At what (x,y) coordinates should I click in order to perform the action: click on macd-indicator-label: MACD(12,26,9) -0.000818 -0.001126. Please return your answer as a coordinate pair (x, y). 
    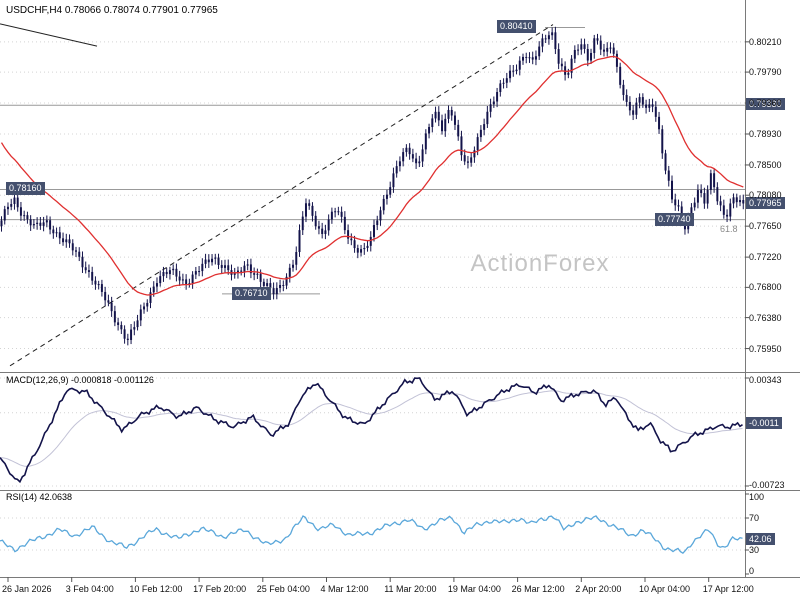
    Looking at the image, I should click on (80, 380).